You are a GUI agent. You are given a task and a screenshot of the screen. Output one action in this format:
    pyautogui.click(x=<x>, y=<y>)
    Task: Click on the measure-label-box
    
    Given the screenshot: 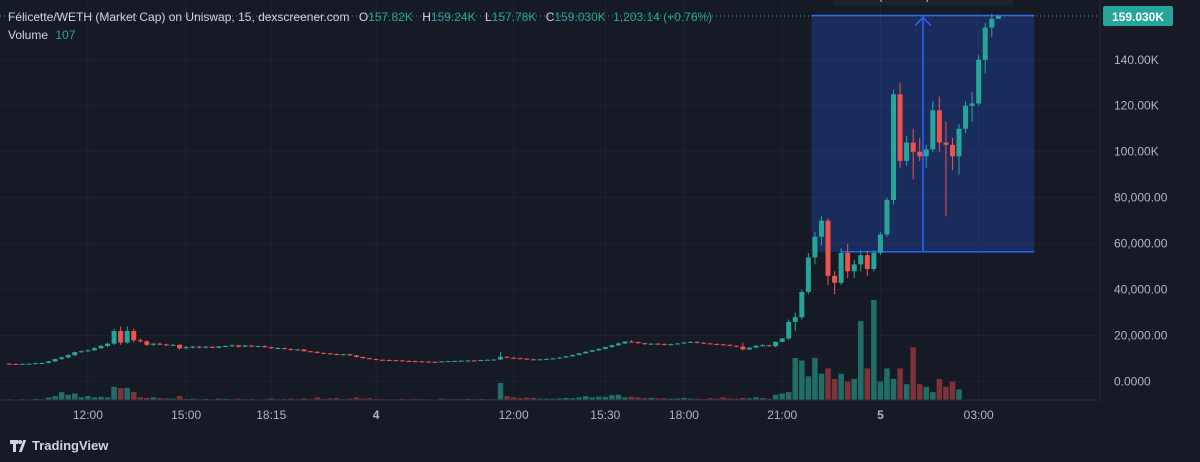 What is the action you would take?
    pyautogui.click(x=923, y=3)
    